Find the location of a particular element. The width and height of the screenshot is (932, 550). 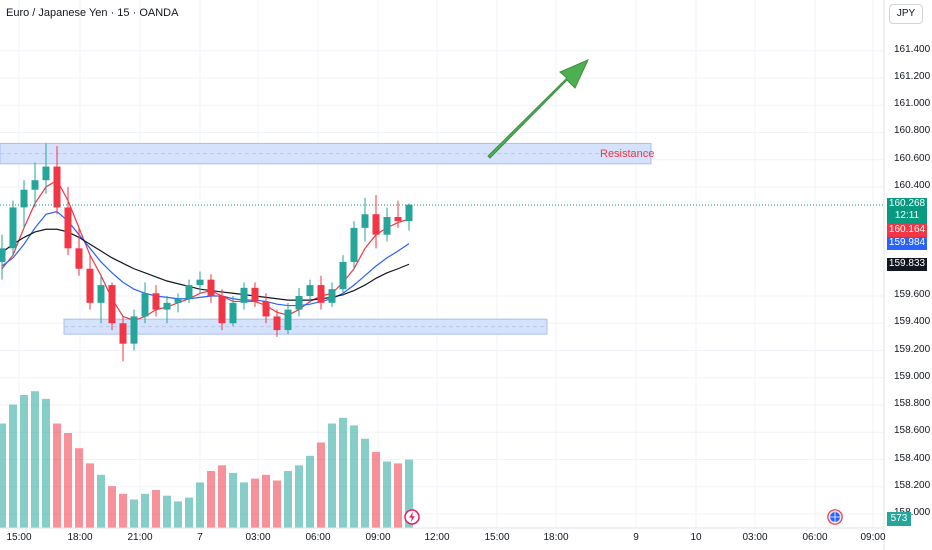

flash-icon is located at coordinates (412, 517).